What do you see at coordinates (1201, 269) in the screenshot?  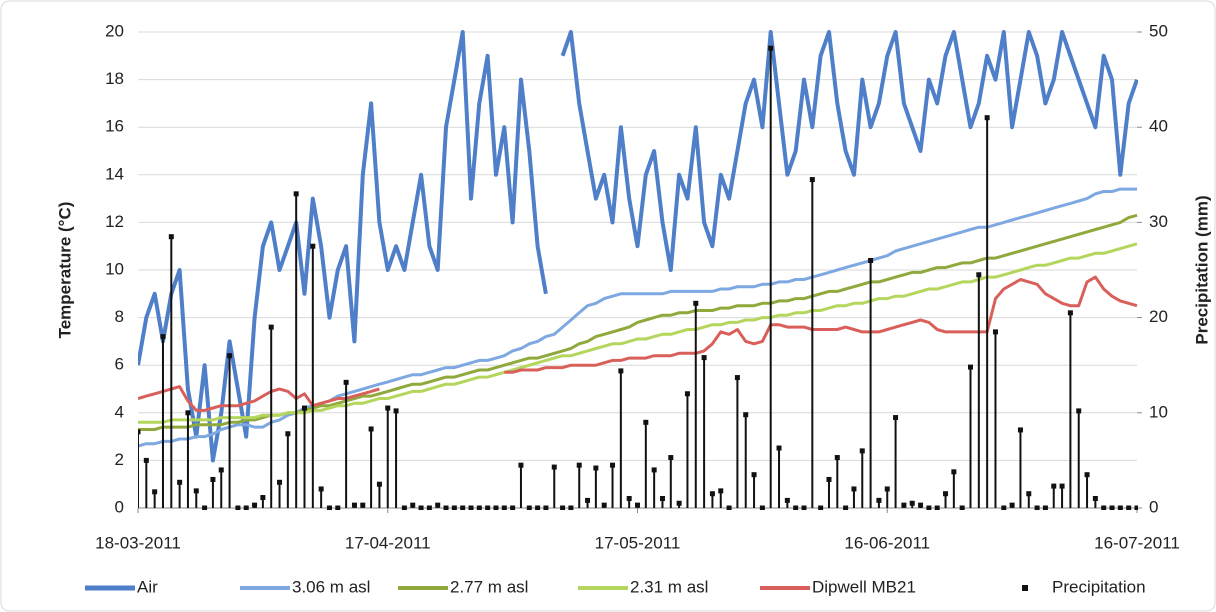 I see `y2-axis-title: Precipitation (mm)` at bounding box center [1201, 269].